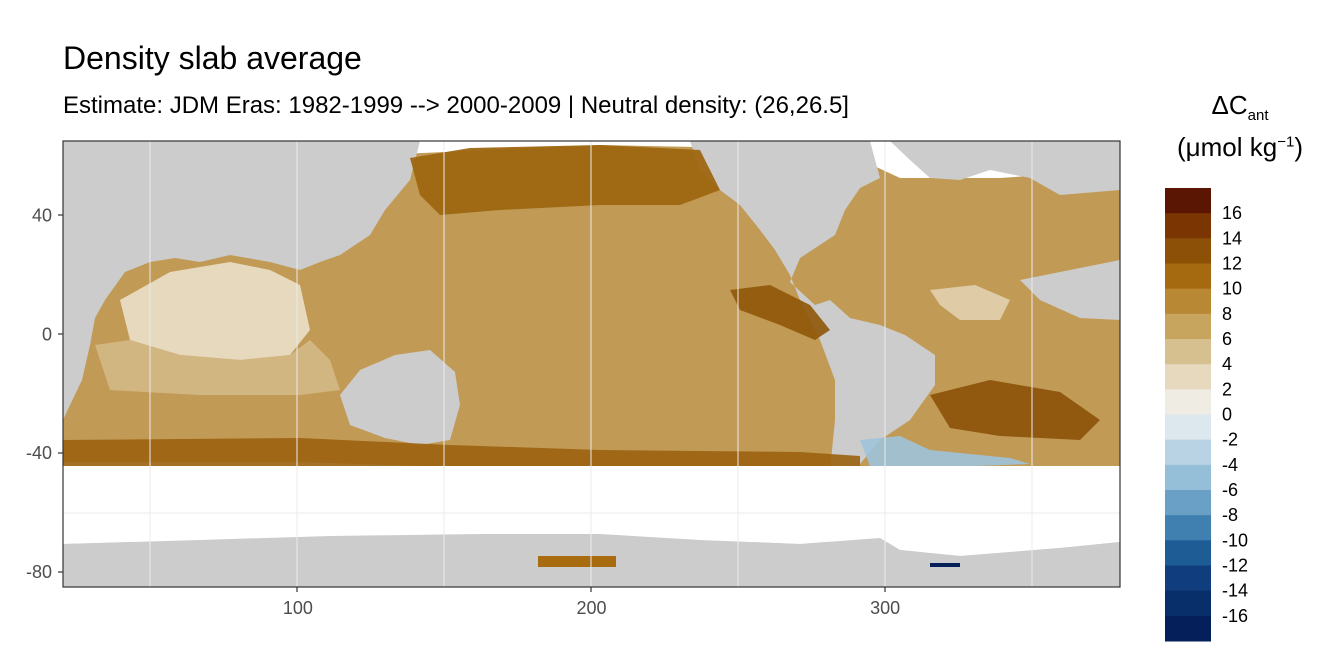 The width and height of the screenshot is (1344, 672). What do you see at coordinates (565, 180) in the screenshot?
I see `north-pacific-dark` at bounding box center [565, 180].